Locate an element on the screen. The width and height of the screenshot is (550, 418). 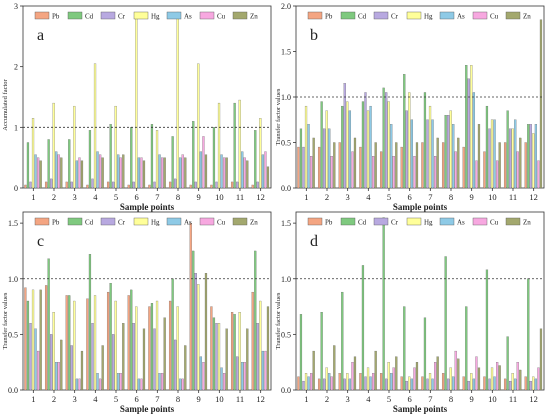
legend-label: Zn is located at coordinates (527, 17).